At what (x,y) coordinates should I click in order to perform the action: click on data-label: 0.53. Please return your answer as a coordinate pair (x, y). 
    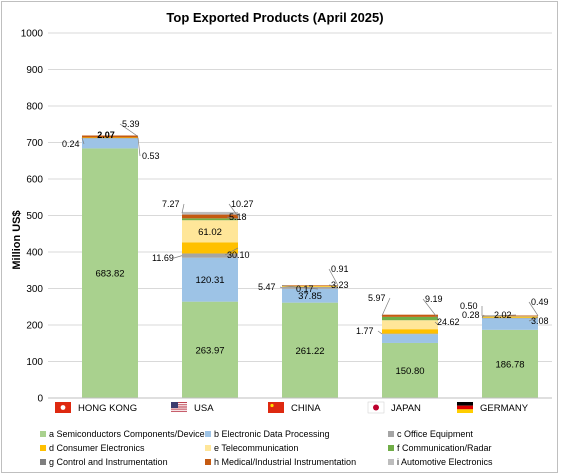
    Looking at the image, I should click on (151, 156).